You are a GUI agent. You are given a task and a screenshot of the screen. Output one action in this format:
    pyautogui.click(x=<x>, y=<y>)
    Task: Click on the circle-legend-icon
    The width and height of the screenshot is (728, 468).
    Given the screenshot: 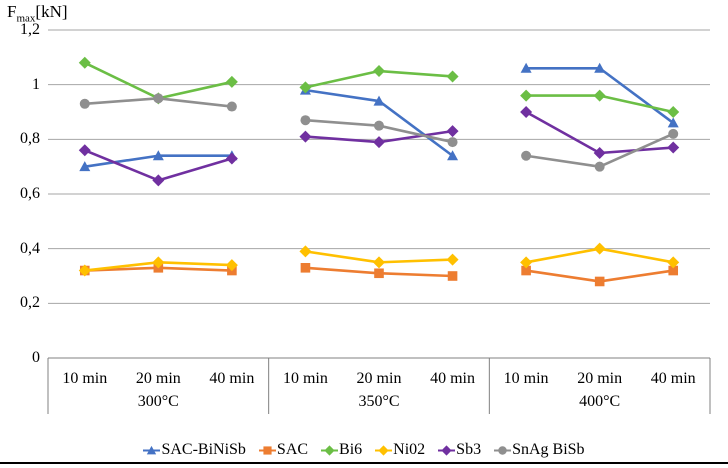 What is the action you would take?
    pyautogui.click(x=503, y=450)
    